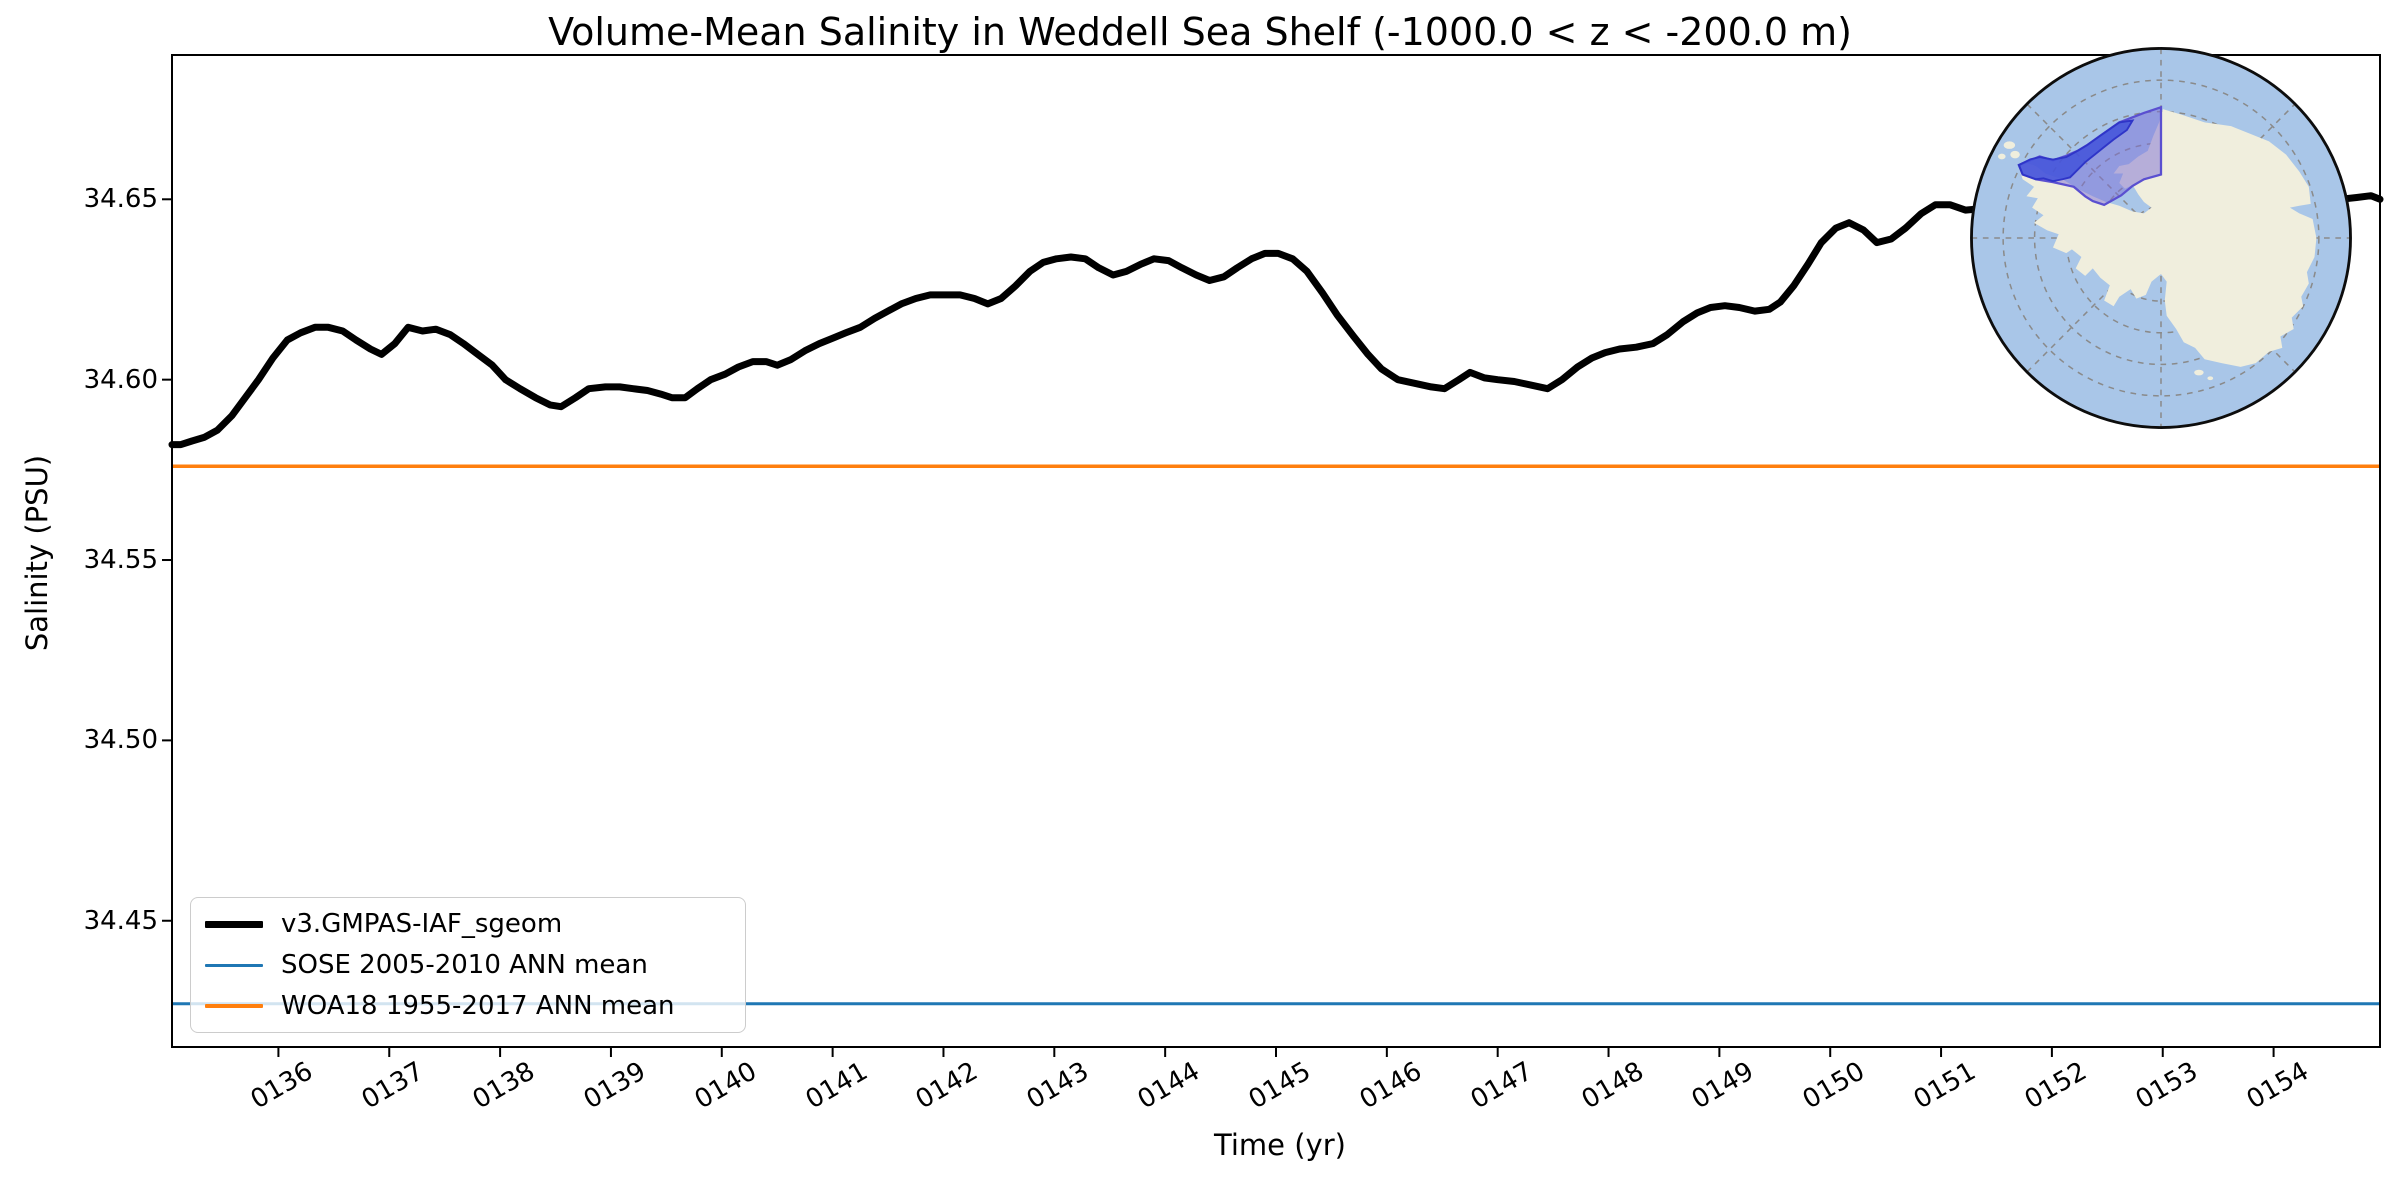  What do you see at coordinates (464, 965) in the screenshot?
I see `legend-label: SOSE 2005-2010 ANN mean` at bounding box center [464, 965].